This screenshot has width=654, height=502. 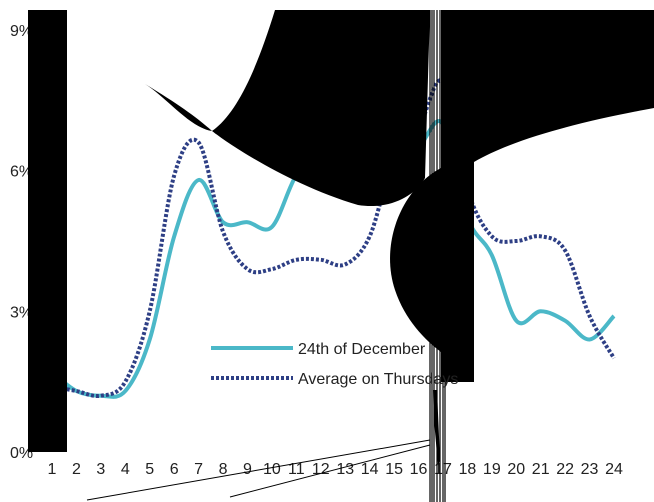 What do you see at coordinates (47, 231) in the screenshot?
I see `overlay-left-bar` at bounding box center [47, 231].